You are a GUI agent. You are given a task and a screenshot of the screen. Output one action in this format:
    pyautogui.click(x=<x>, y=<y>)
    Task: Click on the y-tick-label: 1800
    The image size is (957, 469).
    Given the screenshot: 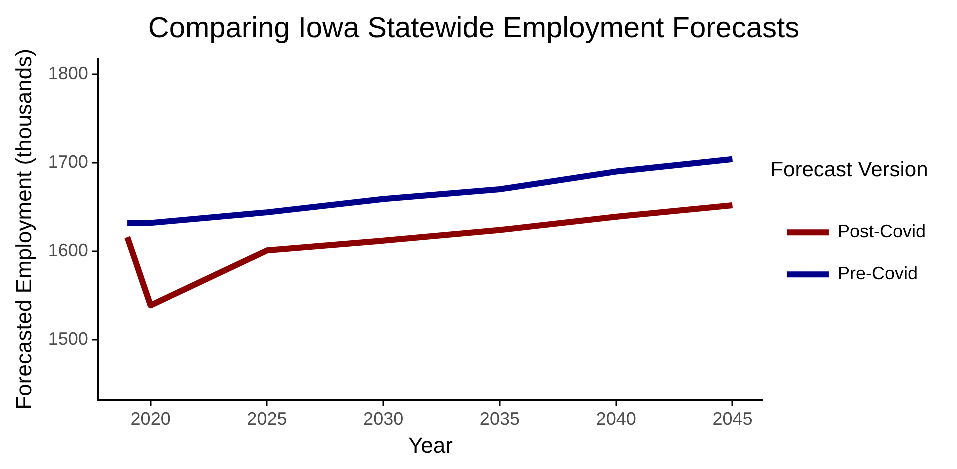 What is the action you would take?
    pyautogui.click(x=68, y=73)
    